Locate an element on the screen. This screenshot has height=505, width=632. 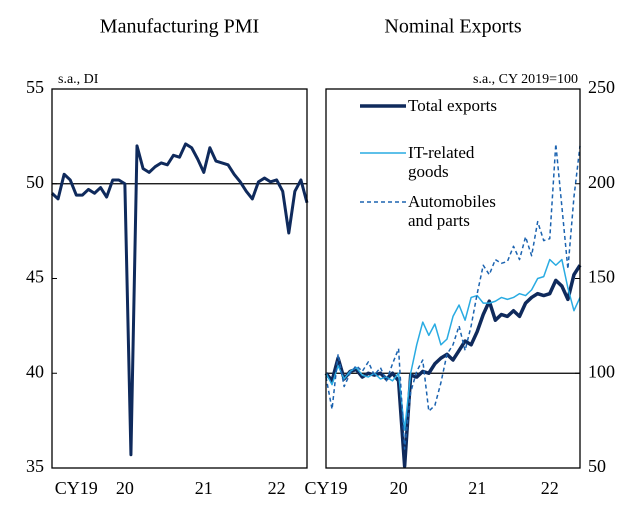
y-tick-label: 250 is located at coordinates (601, 87).